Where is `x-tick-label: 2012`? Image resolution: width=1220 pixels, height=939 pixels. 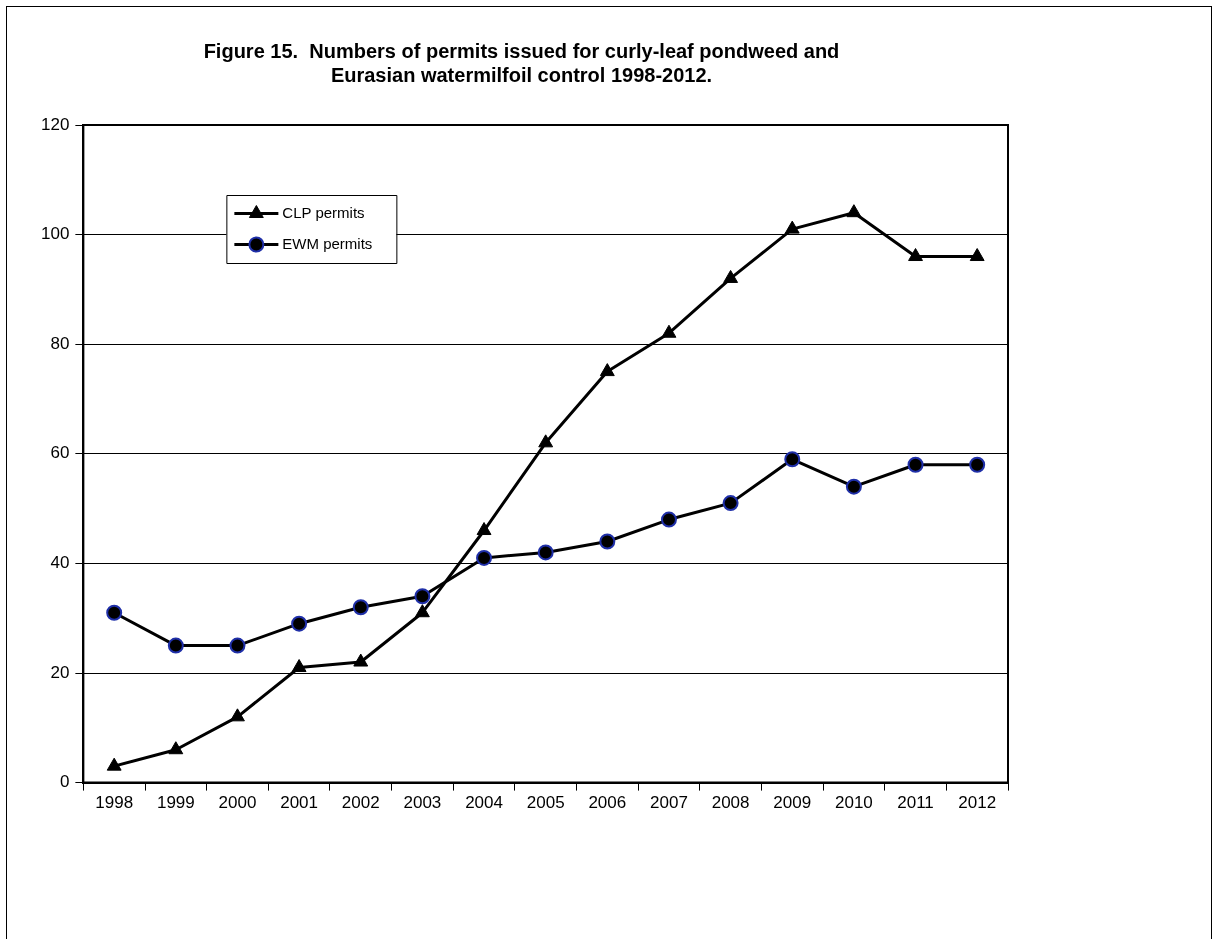 x-tick-label: 2012 is located at coordinates (977, 803).